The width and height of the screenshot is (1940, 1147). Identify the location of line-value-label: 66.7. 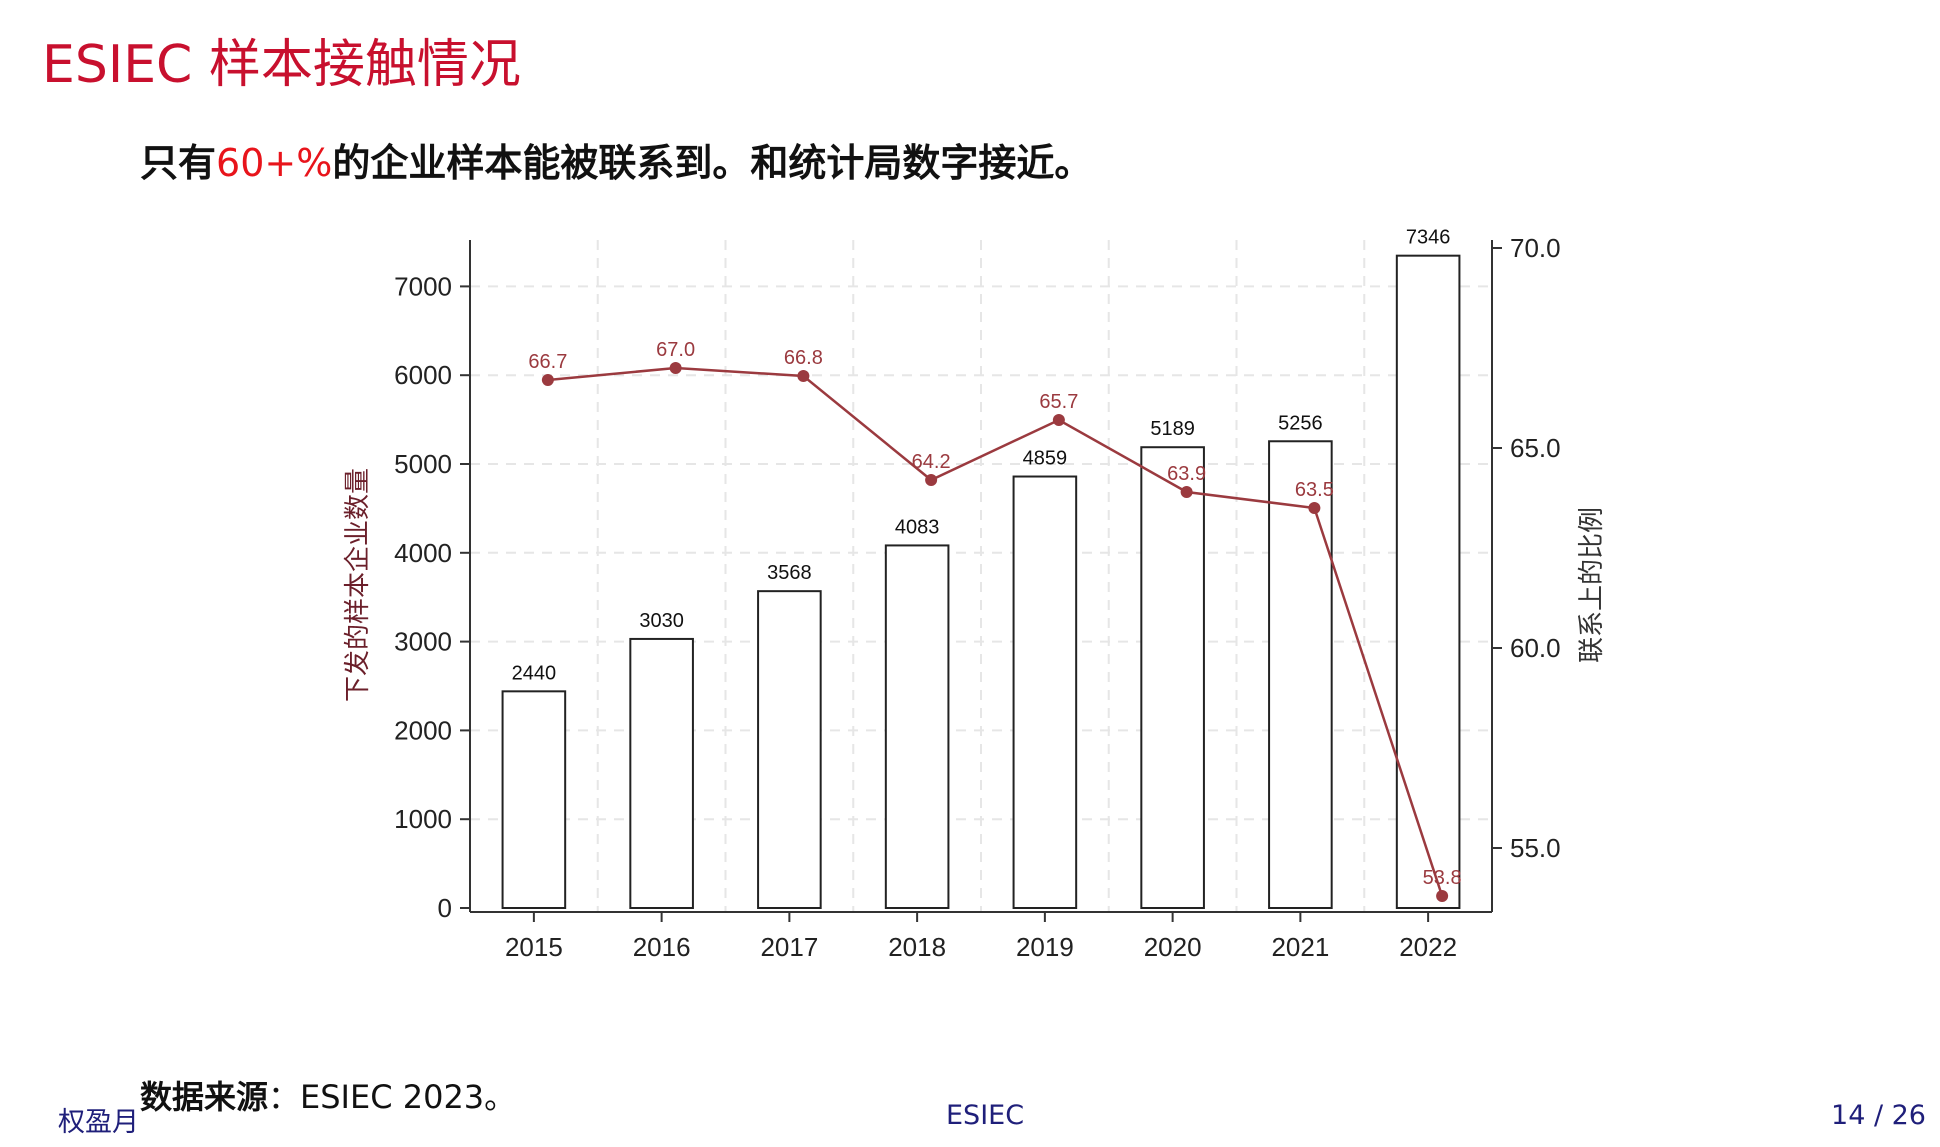
(547, 362).